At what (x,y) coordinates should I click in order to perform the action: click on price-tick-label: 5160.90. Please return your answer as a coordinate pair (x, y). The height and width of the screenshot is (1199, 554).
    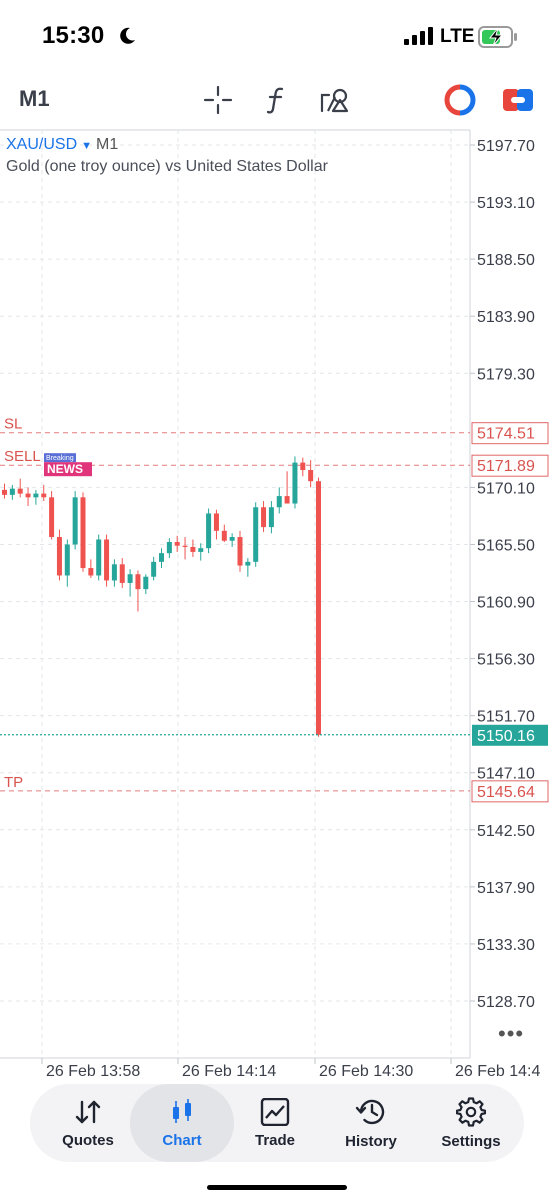
    Looking at the image, I should click on (506, 603).